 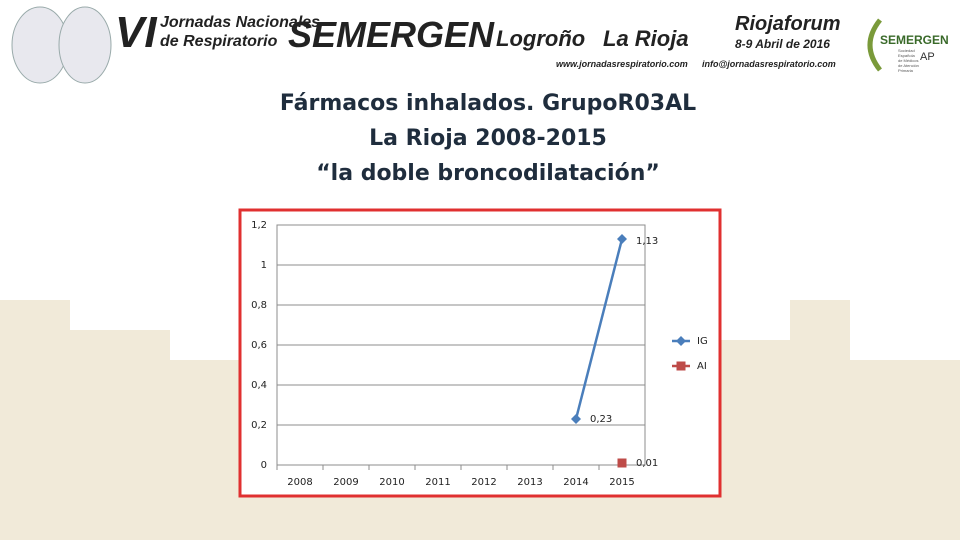 What do you see at coordinates (927, 57) in the screenshot?
I see `logo-suffix: AP` at bounding box center [927, 57].